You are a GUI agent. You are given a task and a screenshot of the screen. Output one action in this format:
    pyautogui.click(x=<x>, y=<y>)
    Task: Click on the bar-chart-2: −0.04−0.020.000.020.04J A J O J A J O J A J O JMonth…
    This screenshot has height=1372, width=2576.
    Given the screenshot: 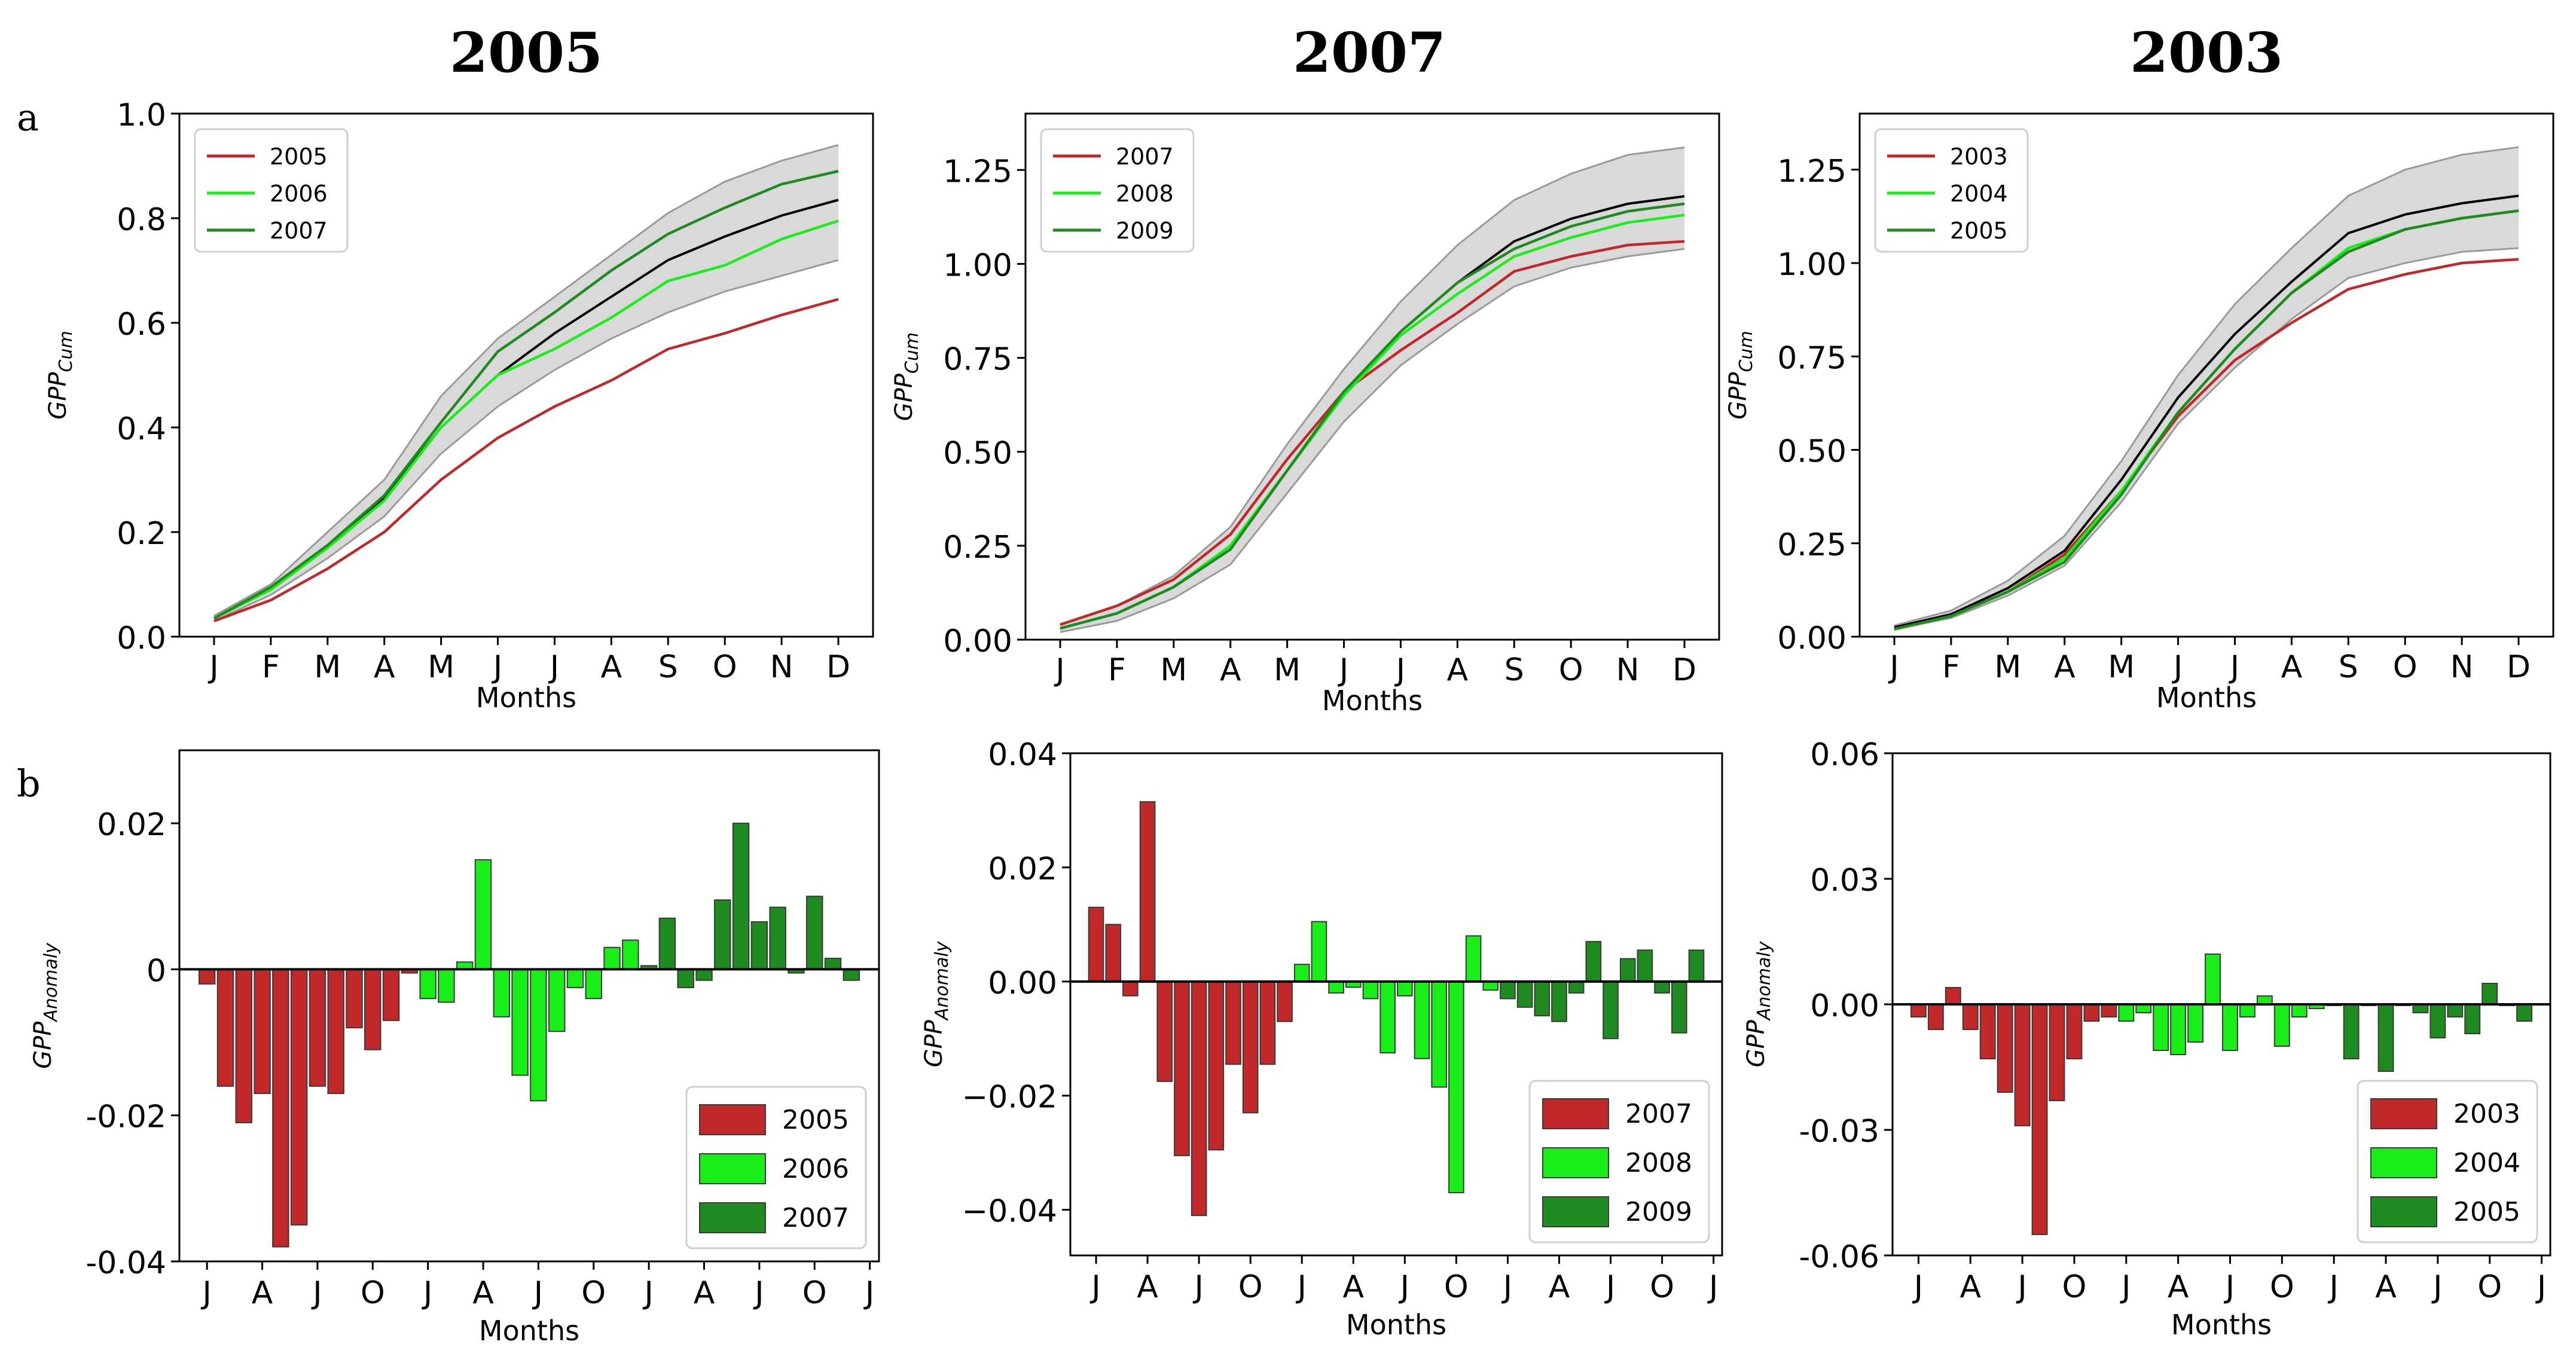 What is the action you would take?
    pyautogui.click(x=1321, y=1039)
    